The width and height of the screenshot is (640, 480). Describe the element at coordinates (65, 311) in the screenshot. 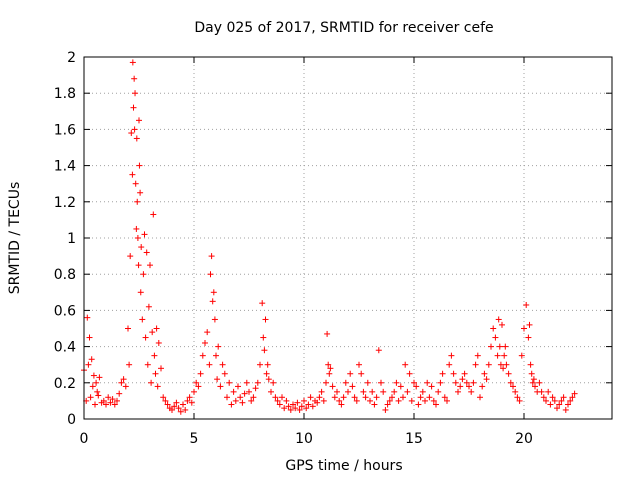

I see `y-tick-label: 0.6` at that location.